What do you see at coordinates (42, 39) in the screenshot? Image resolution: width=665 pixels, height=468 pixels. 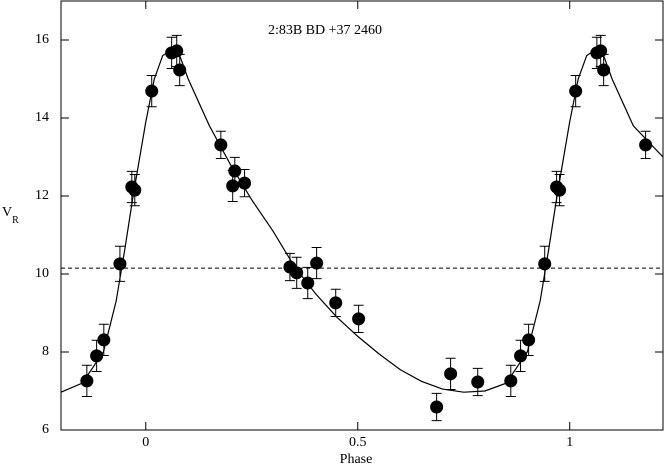 I see `y-tick-label: 16` at bounding box center [42, 39].